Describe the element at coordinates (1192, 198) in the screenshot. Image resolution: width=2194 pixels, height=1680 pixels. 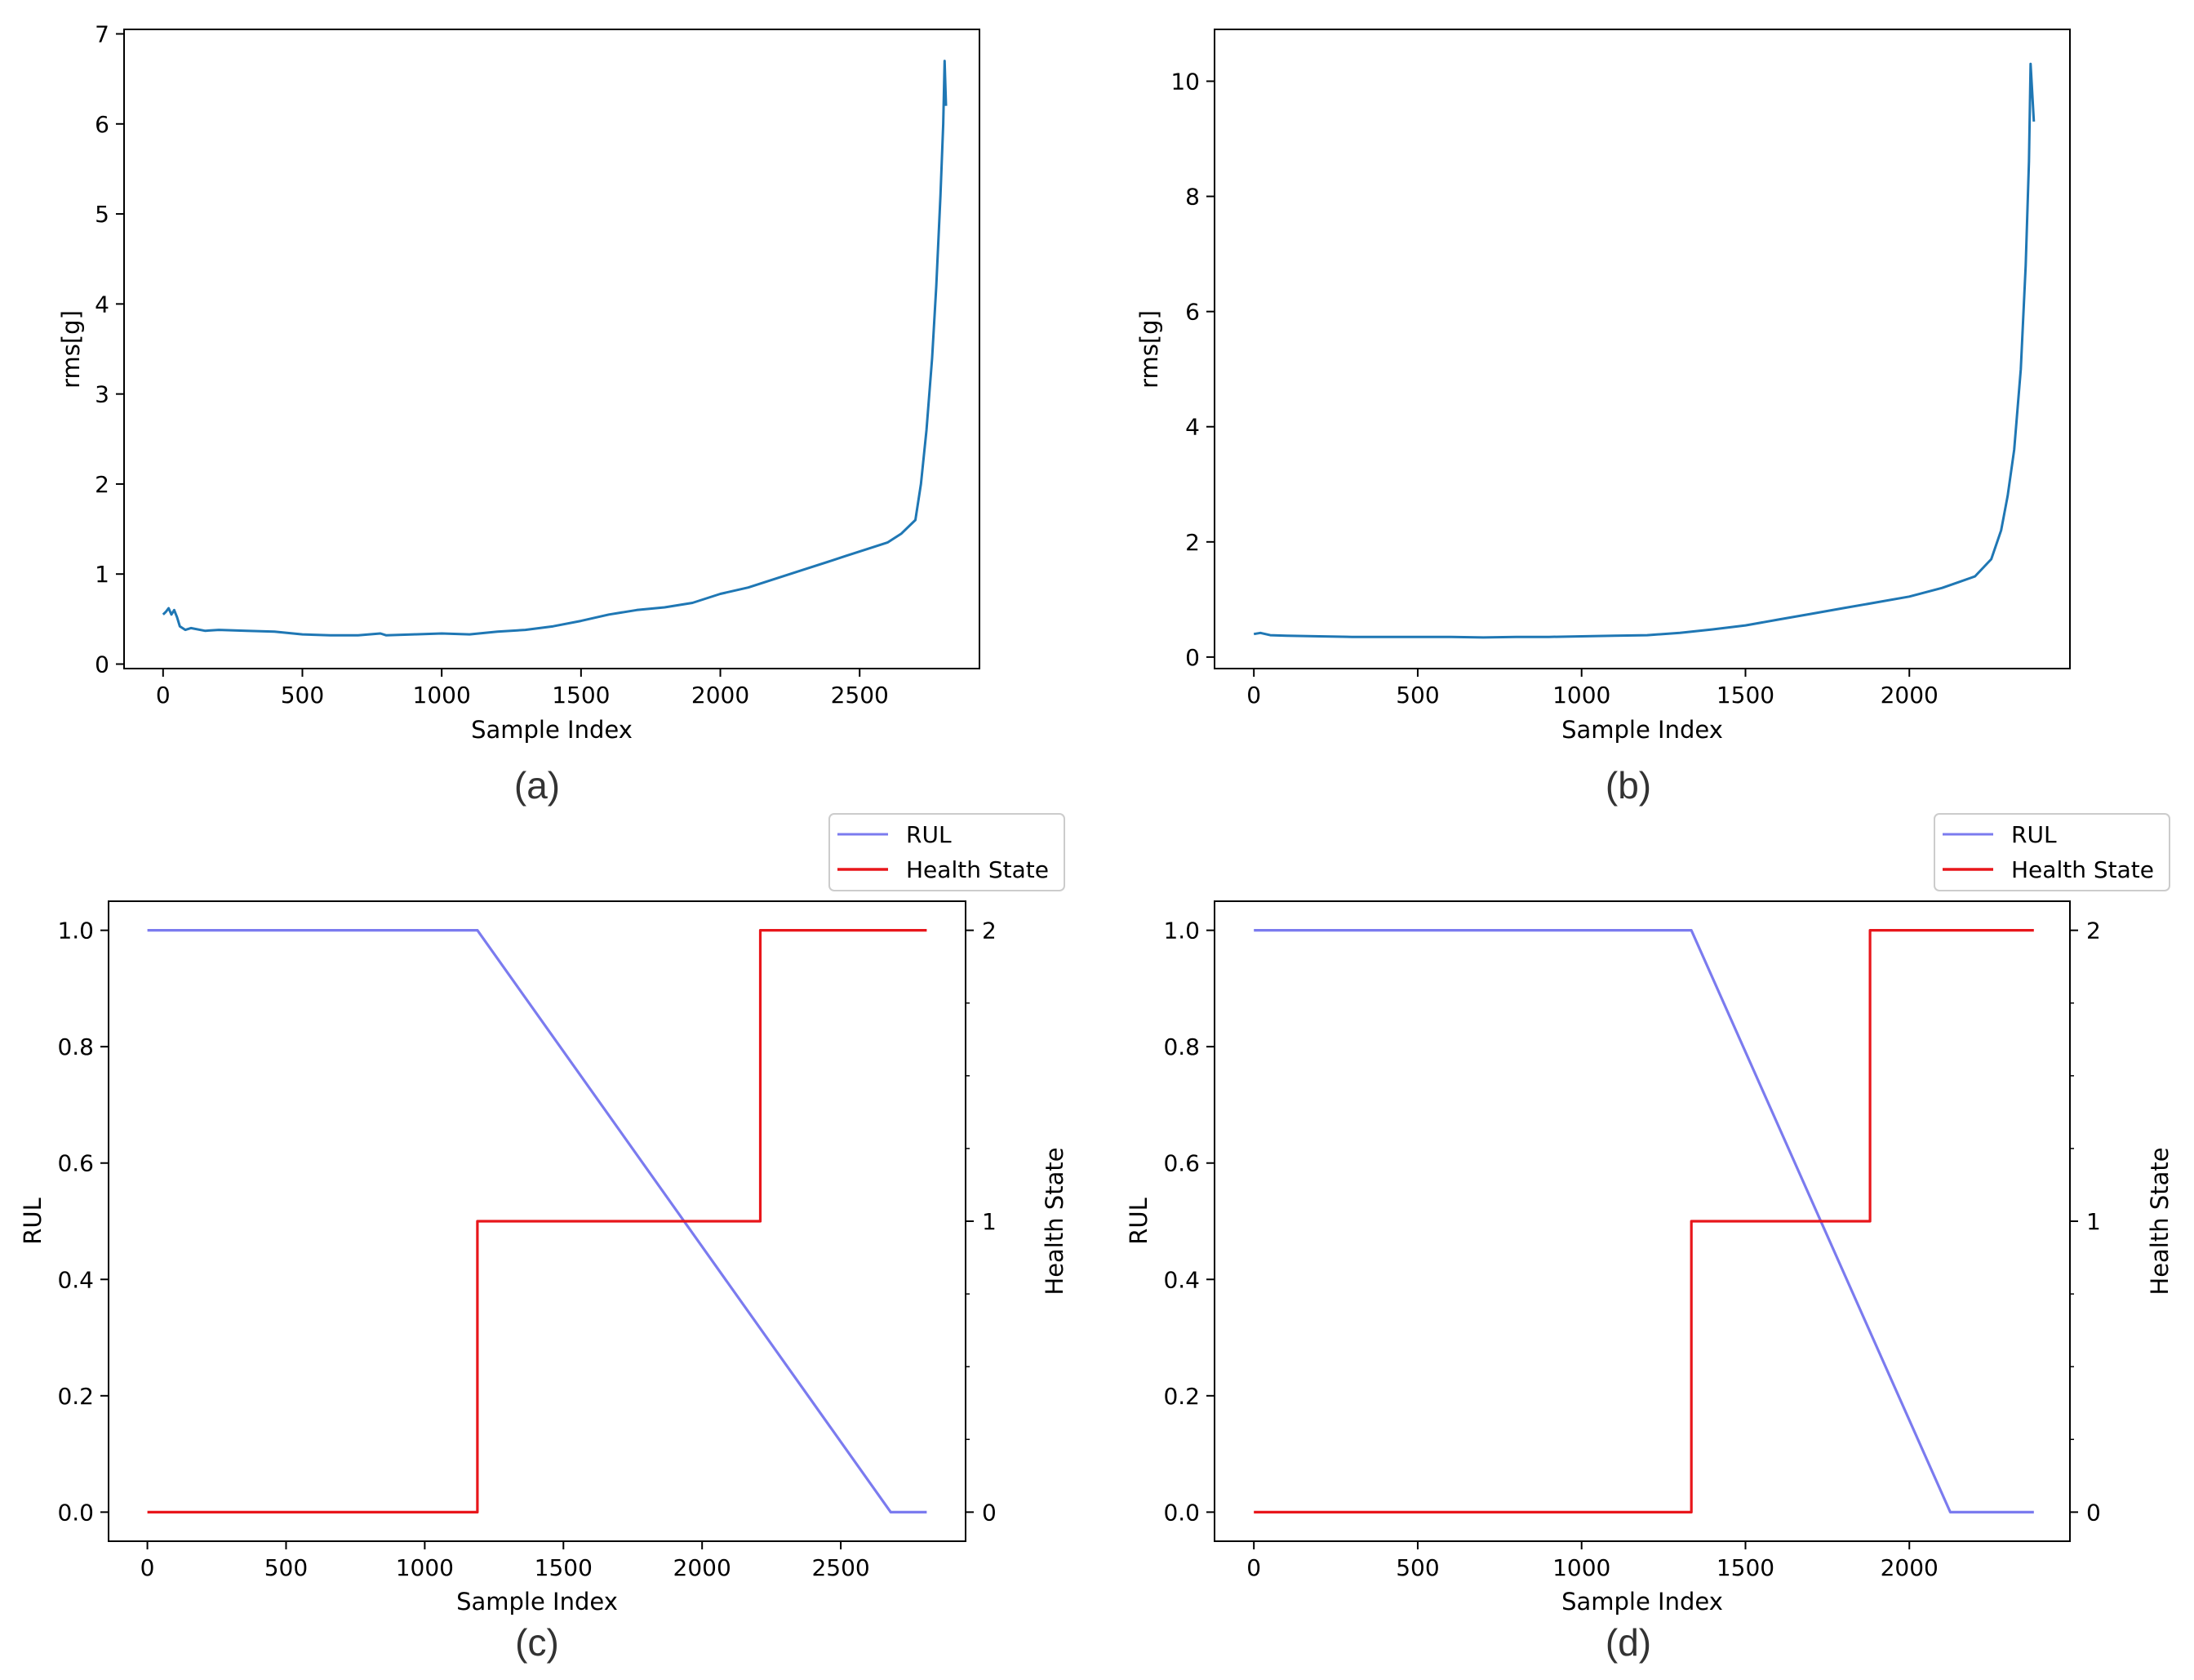
I see `panel-b-y-tick-label: 8` at that location.